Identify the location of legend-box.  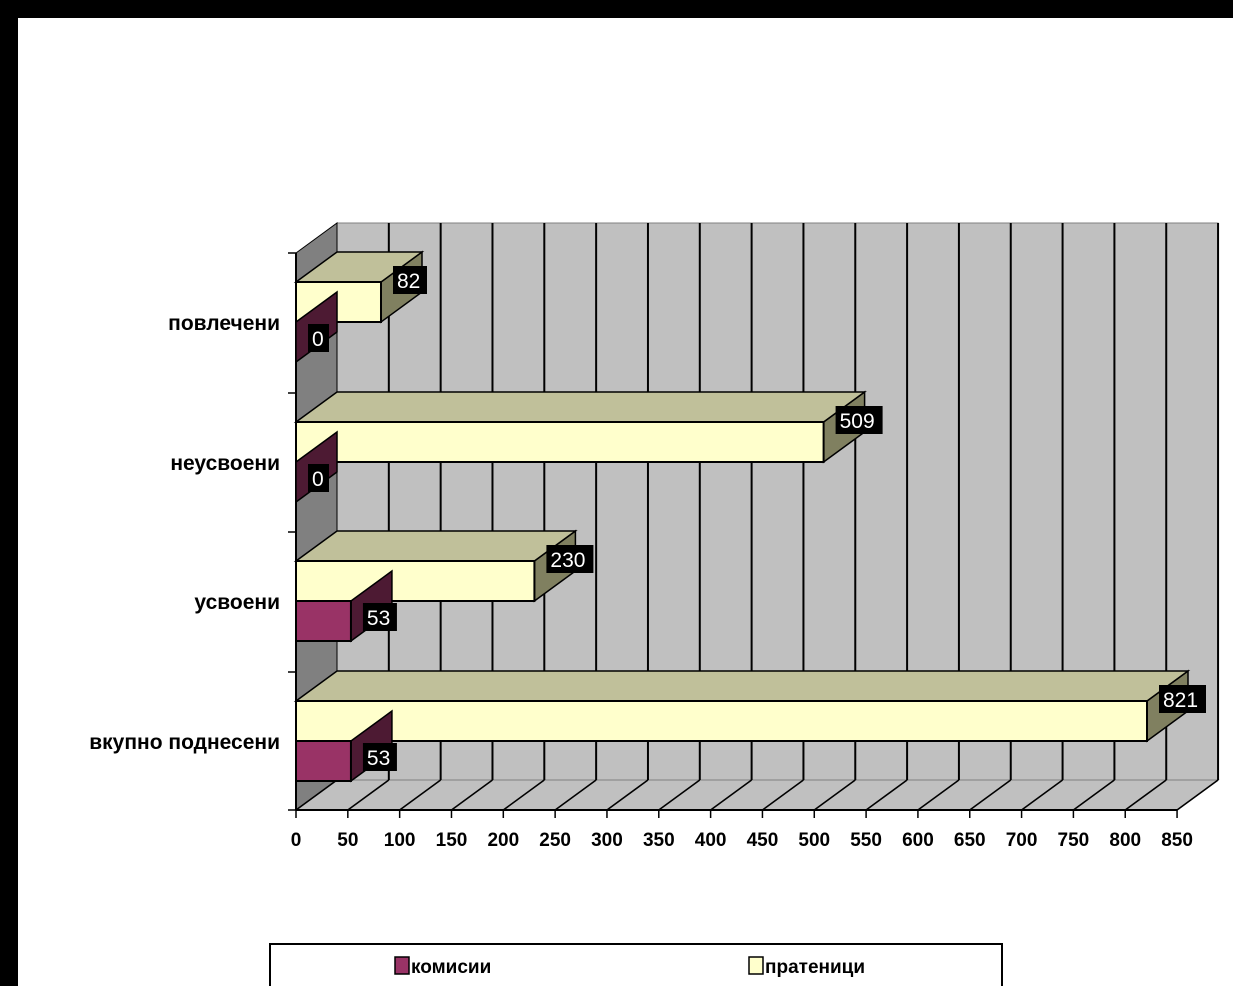
(636, 967).